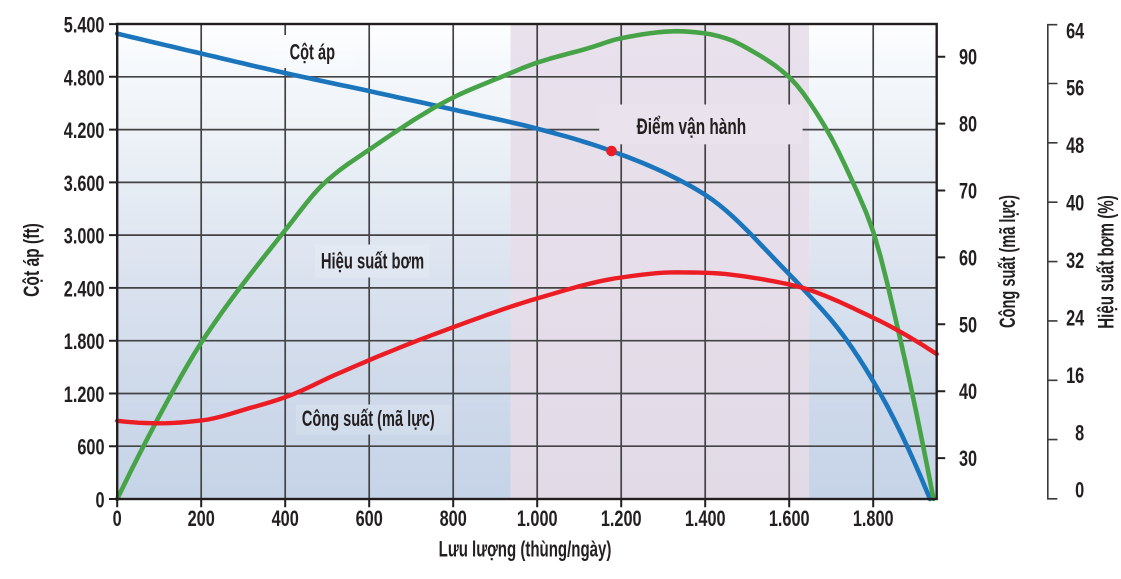 The height and width of the screenshot is (579, 1121). I want to click on svg-text: 5.400, so click(84, 25).